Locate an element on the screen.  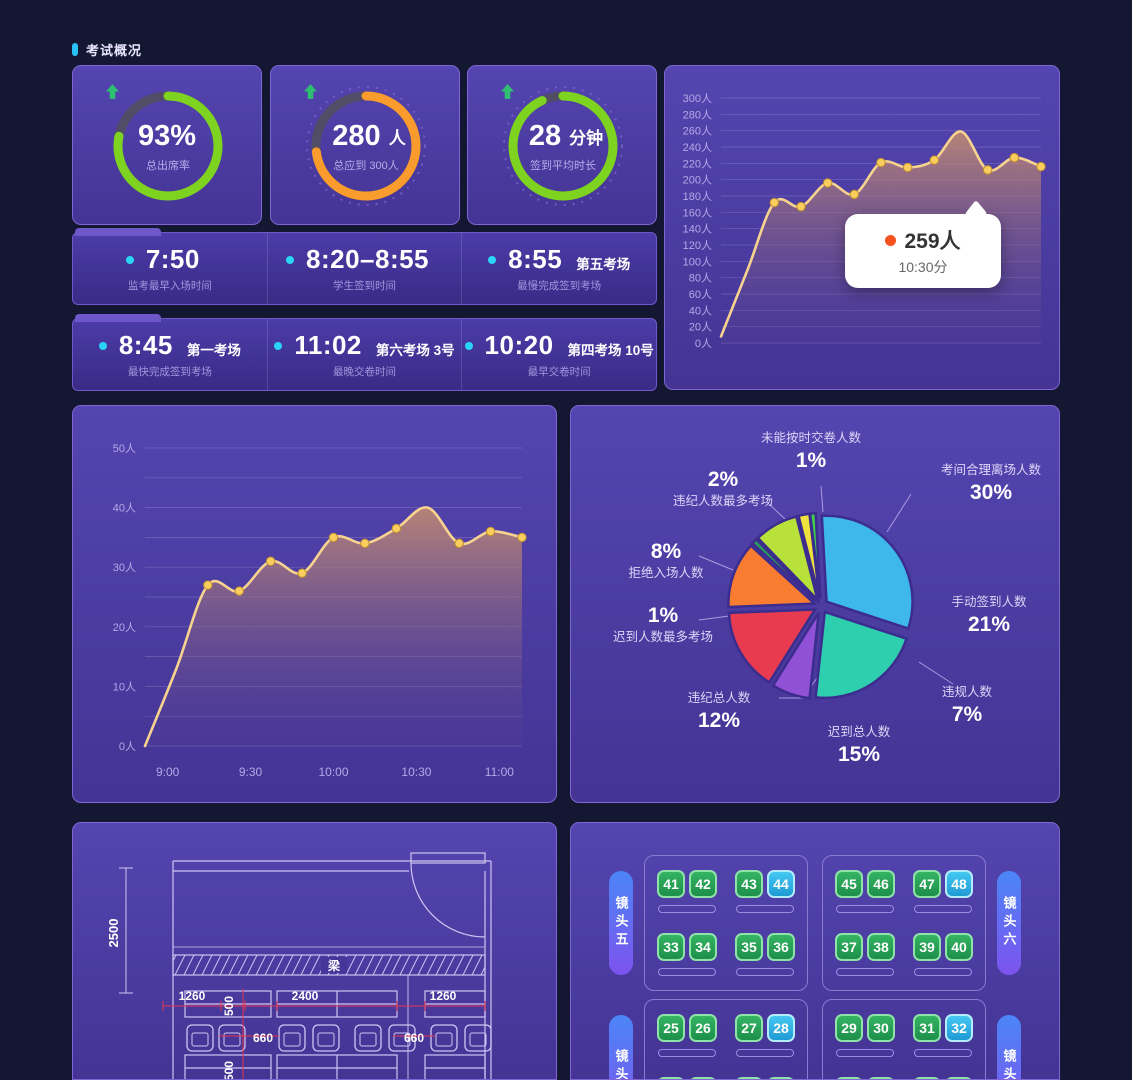
seat: 39 is located at coordinates (927, 947).